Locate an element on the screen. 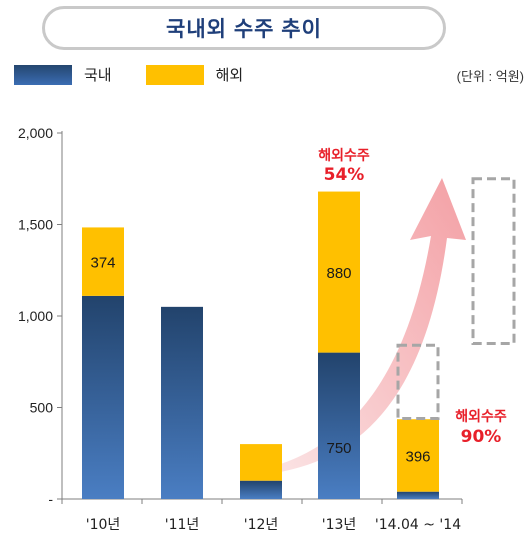 The image size is (532, 547). annotation-pct-2014: 90% is located at coordinates (481, 437).